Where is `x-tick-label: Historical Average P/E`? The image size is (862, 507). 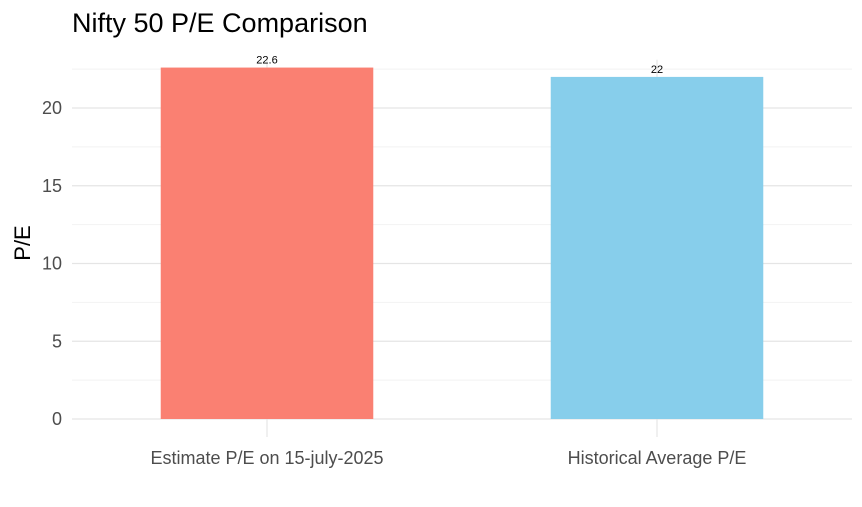 x-tick-label: Historical Average P/E is located at coordinates (657, 458).